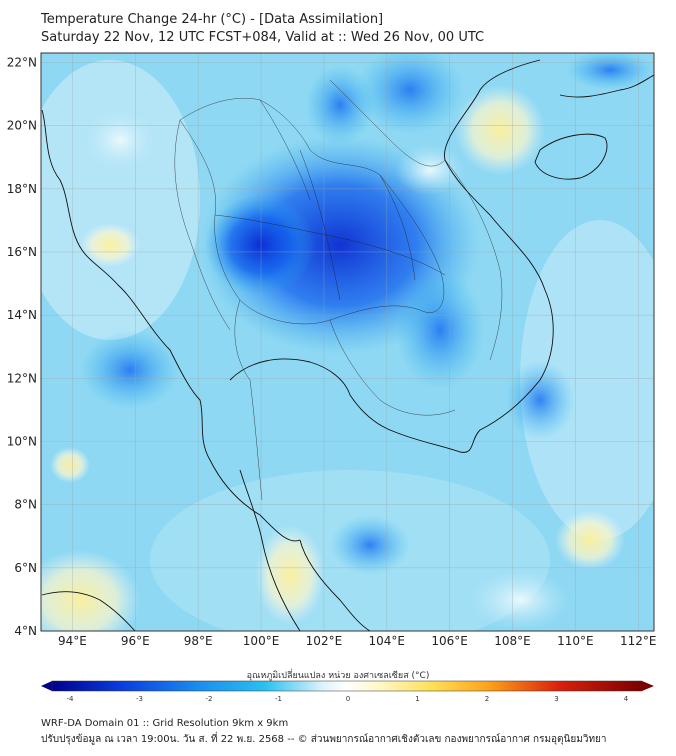 The height and width of the screenshot is (756, 676). Describe the element at coordinates (278, 699) in the screenshot. I see `colorbar-tick-label: -1` at that location.